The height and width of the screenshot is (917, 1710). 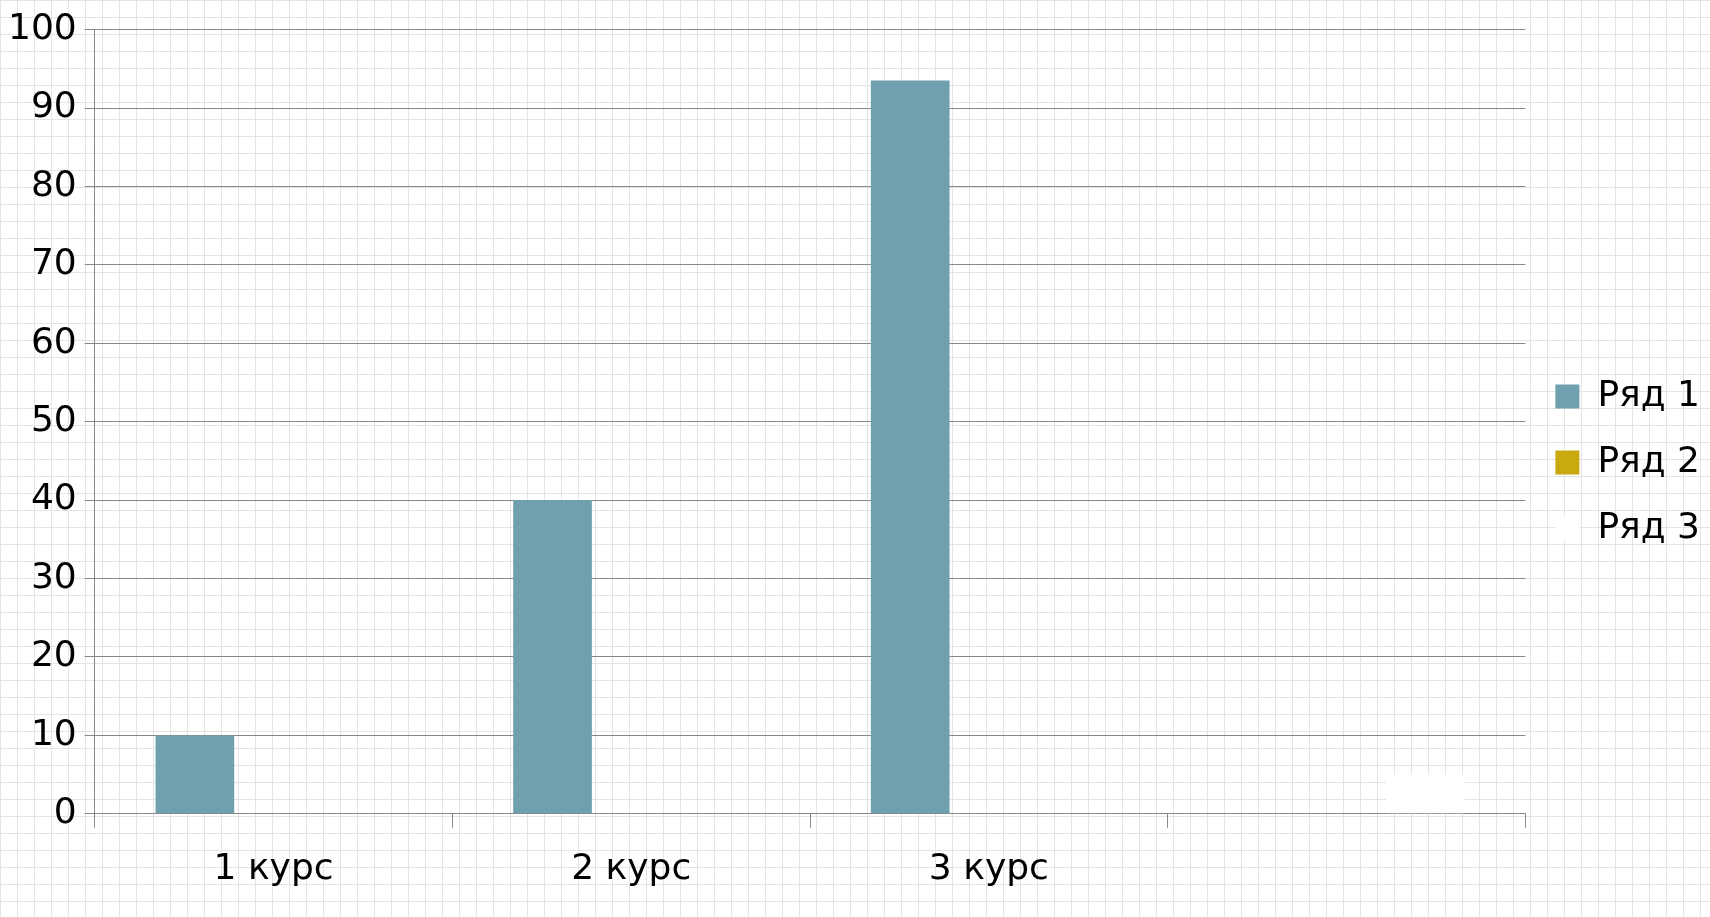 What do you see at coordinates (53, 732) in the screenshot?
I see `y-tick-label: 10` at bounding box center [53, 732].